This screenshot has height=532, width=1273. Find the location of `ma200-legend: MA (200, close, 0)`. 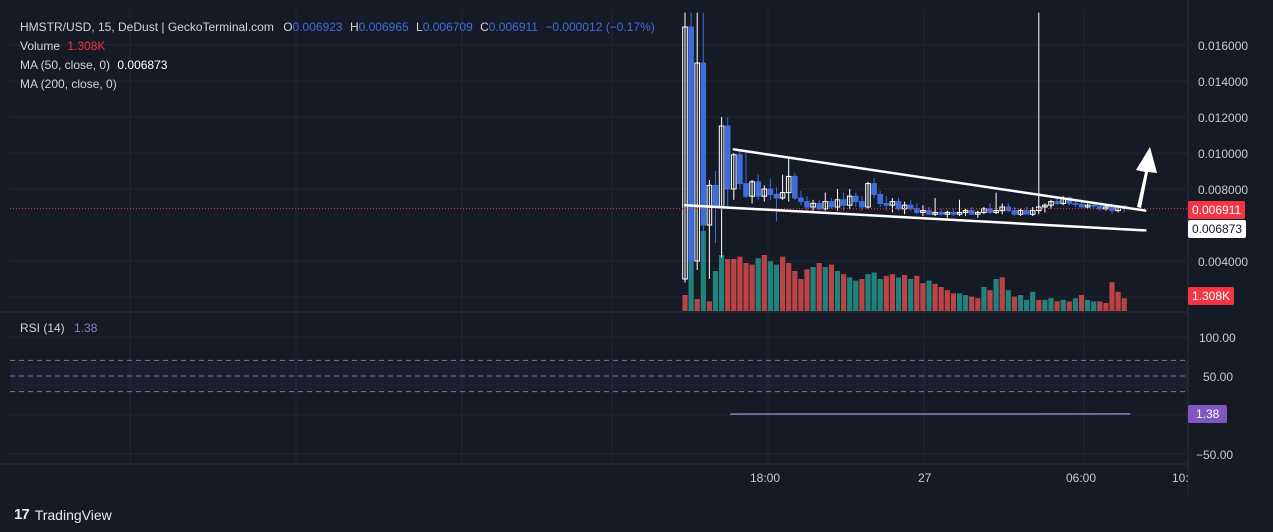

ma200-legend: MA (200, close, 0) is located at coordinates (68, 84).